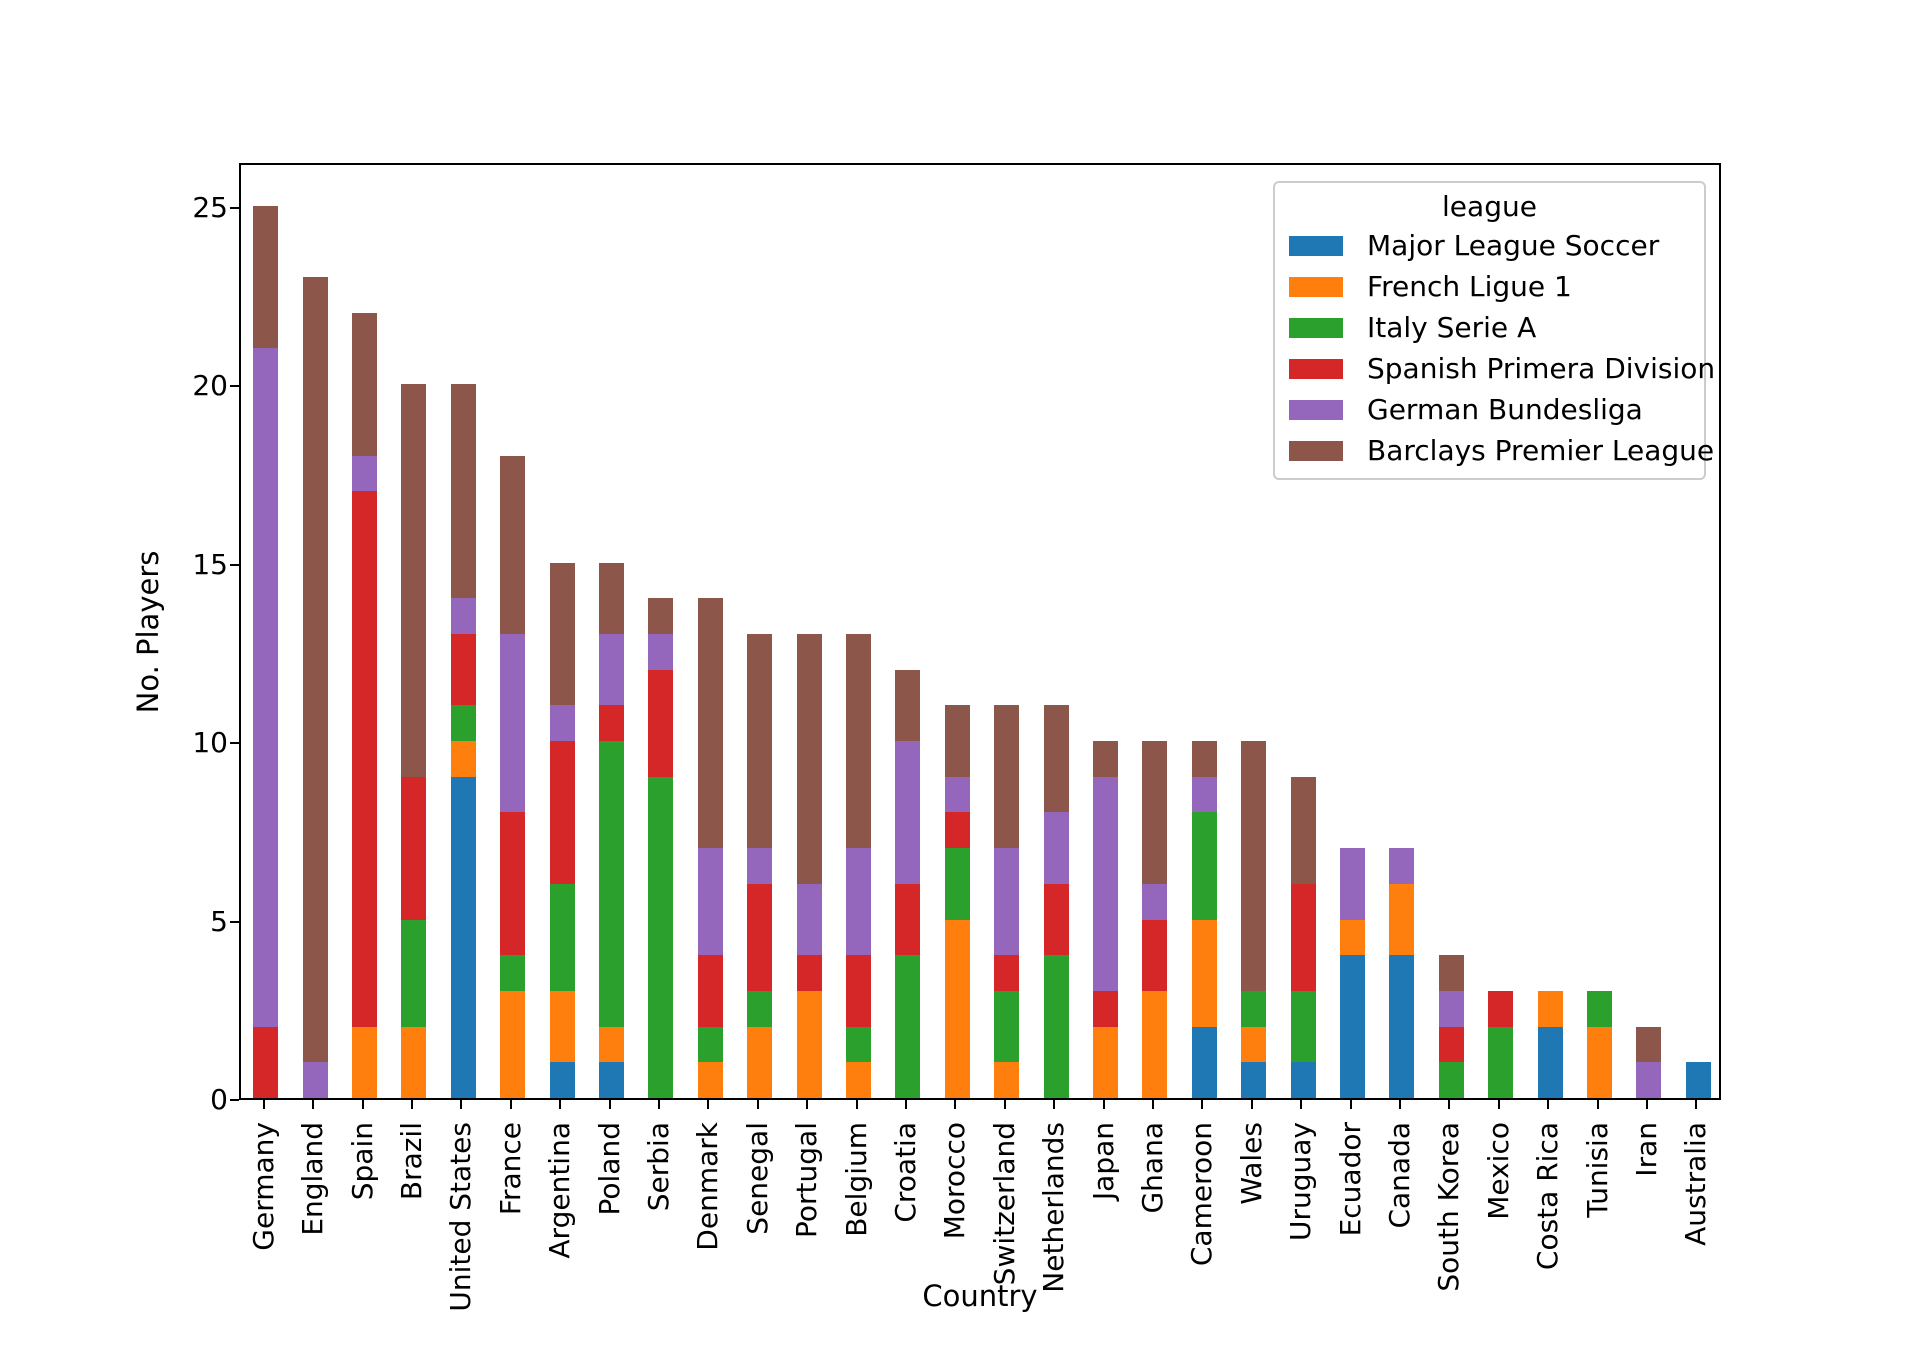  I want to click on bar-segment-brazil-barclays-premier-league, so click(414, 580).